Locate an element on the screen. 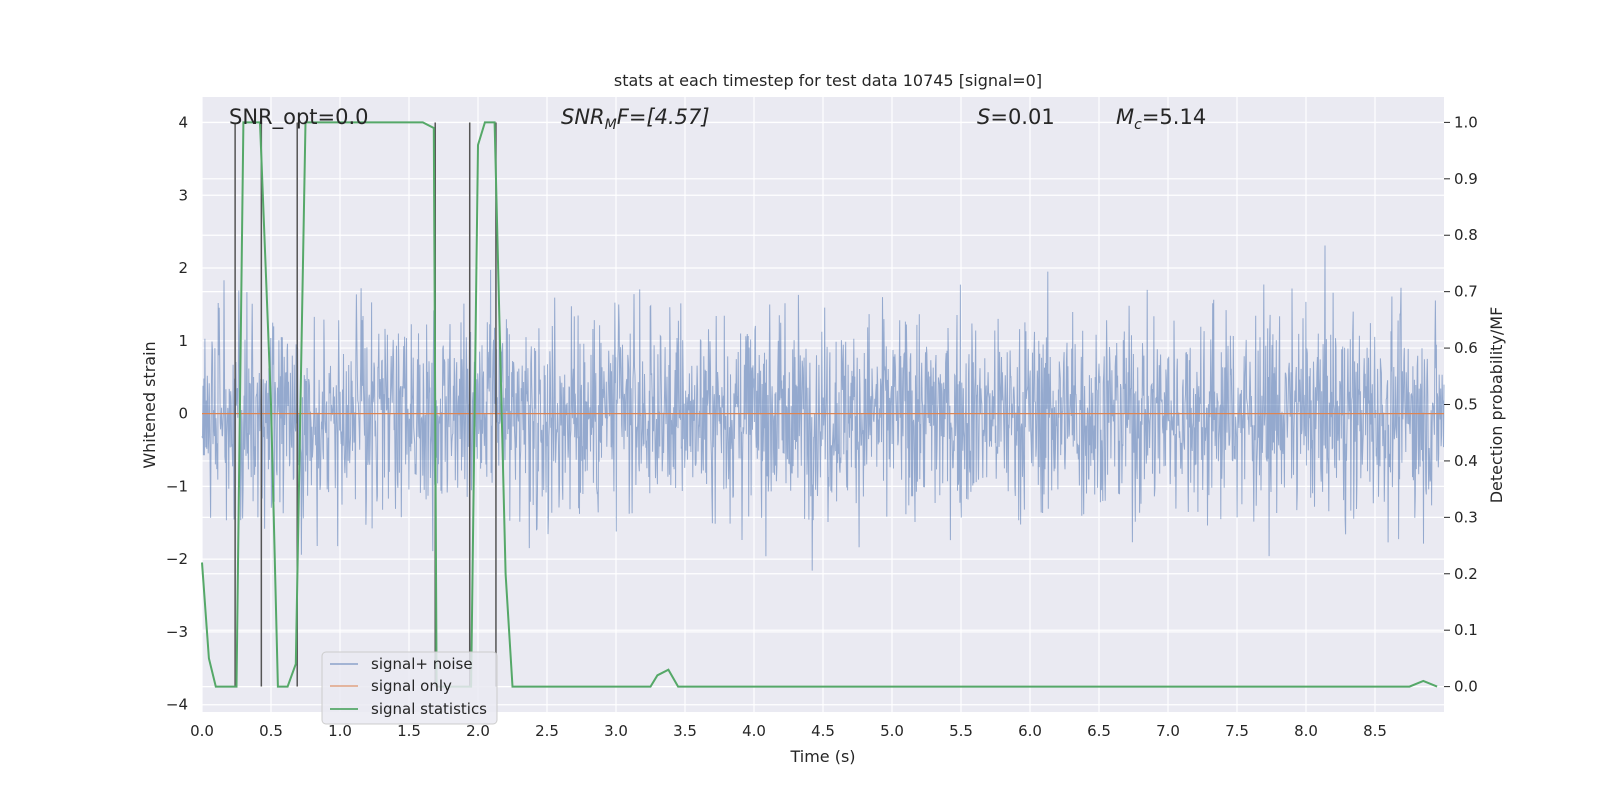 The width and height of the screenshot is (1600, 800). x-tick-label: 8.5 is located at coordinates (1375, 731).